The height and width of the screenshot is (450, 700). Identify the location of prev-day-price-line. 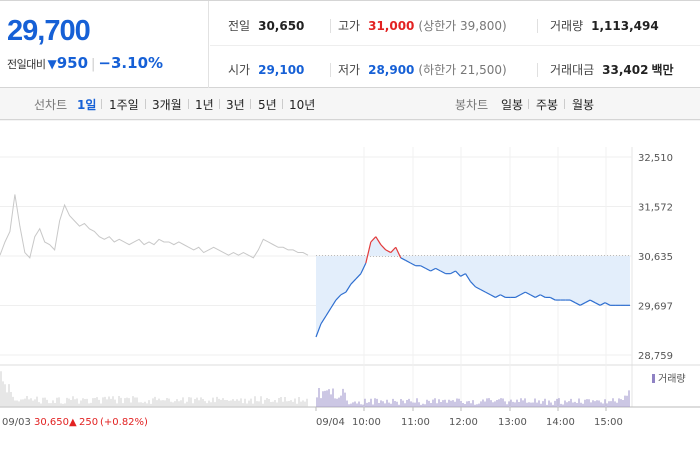
(154, 226).